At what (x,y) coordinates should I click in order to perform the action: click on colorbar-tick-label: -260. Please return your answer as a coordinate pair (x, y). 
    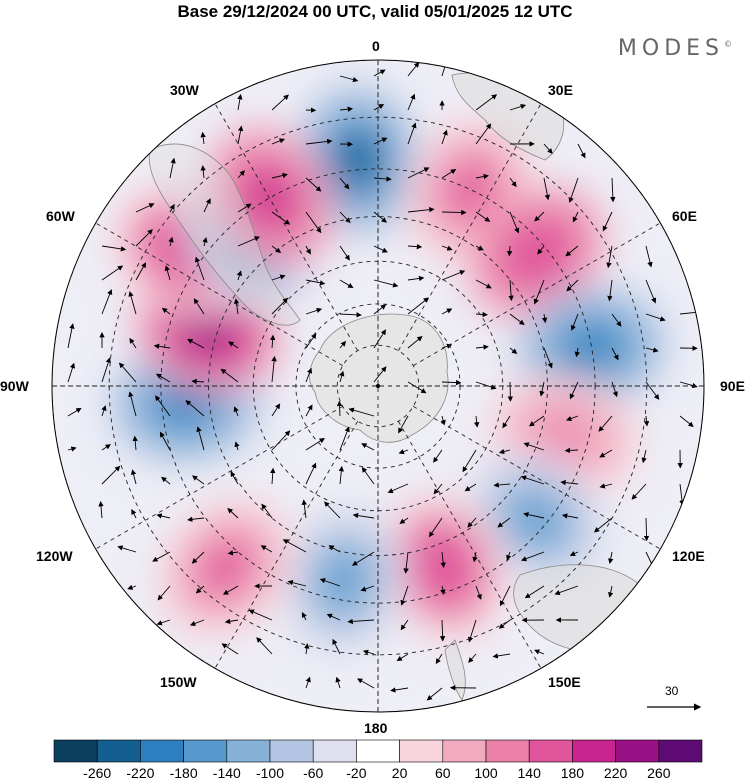
    Looking at the image, I should click on (97, 773).